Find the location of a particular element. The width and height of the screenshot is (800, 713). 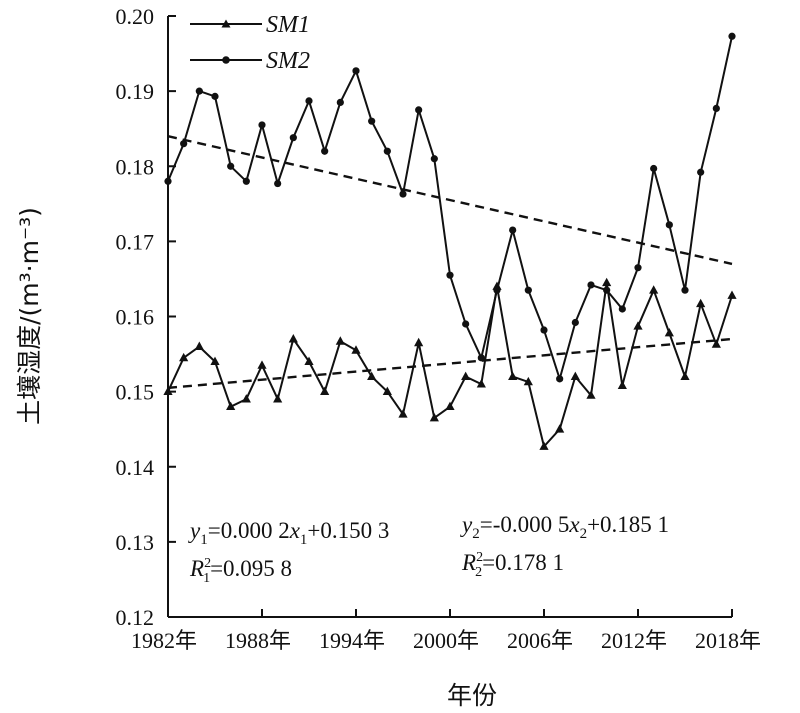

legend-sm1-label: SM1 is located at coordinates (288, 25).